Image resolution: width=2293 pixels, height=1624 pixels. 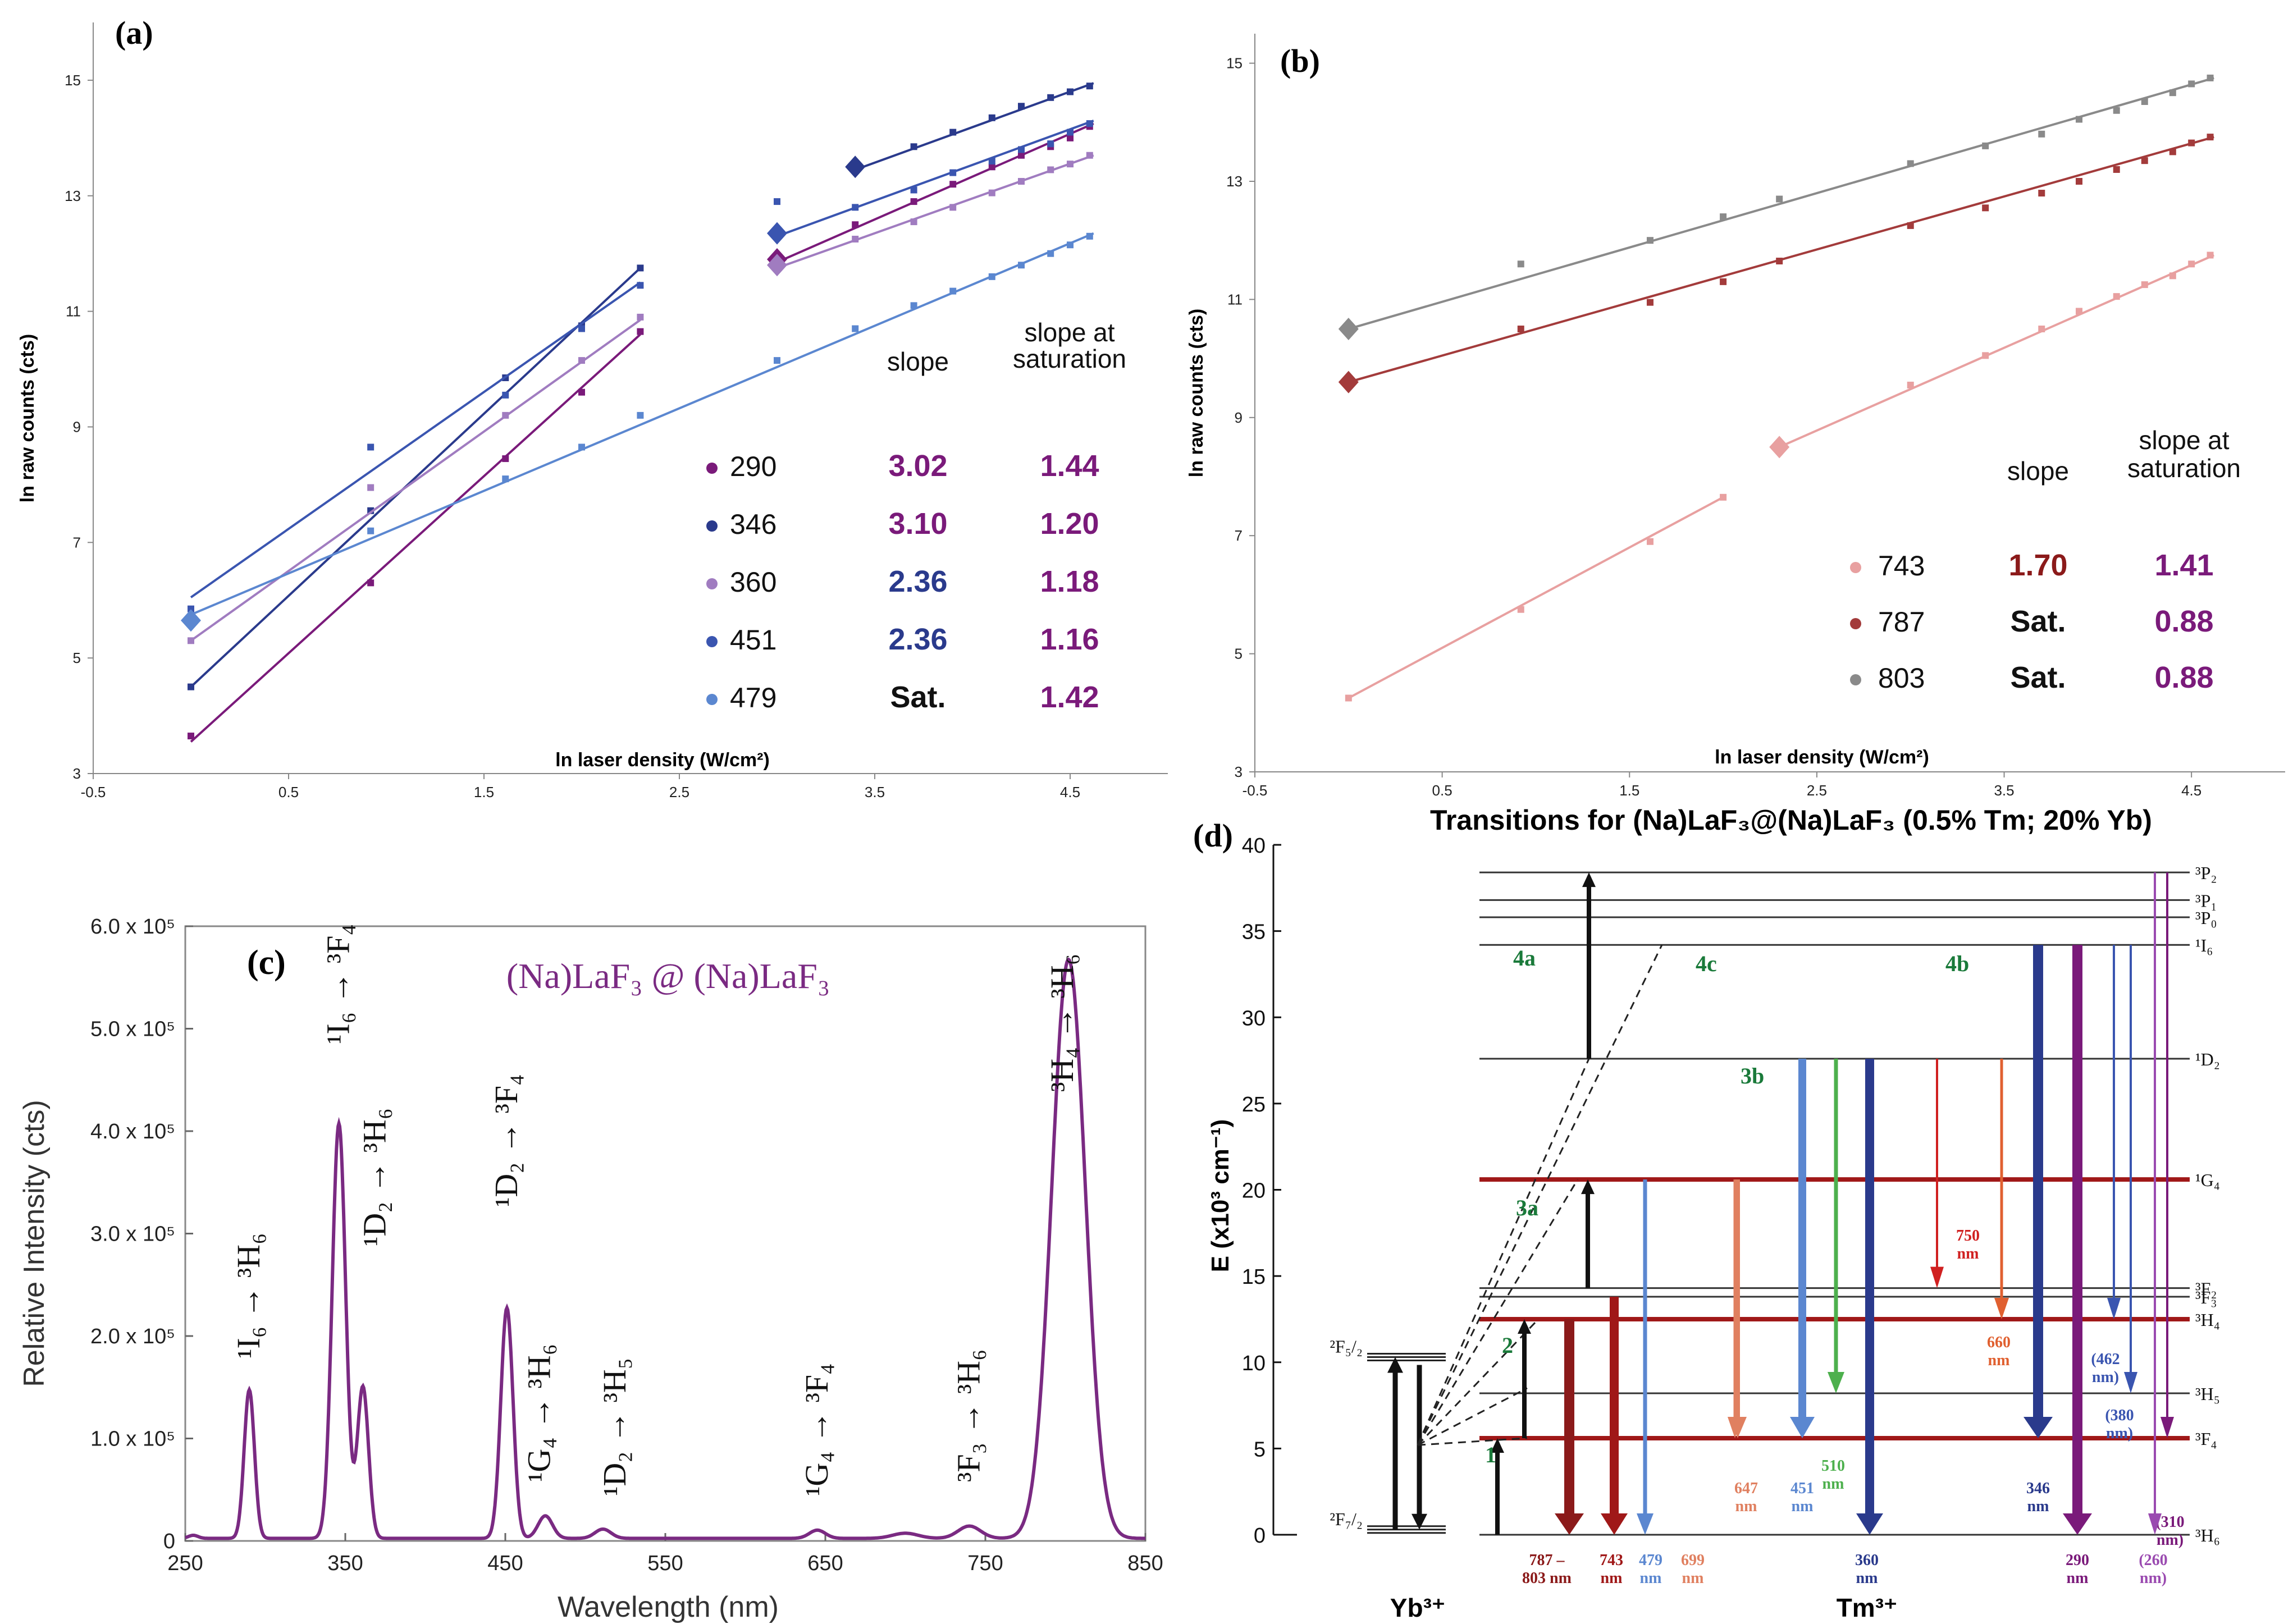 What do you see at coordinates (2038, 1489) in the screenshot?
I see `emission-label-value: 346` at bounding box center [2038, 1489].